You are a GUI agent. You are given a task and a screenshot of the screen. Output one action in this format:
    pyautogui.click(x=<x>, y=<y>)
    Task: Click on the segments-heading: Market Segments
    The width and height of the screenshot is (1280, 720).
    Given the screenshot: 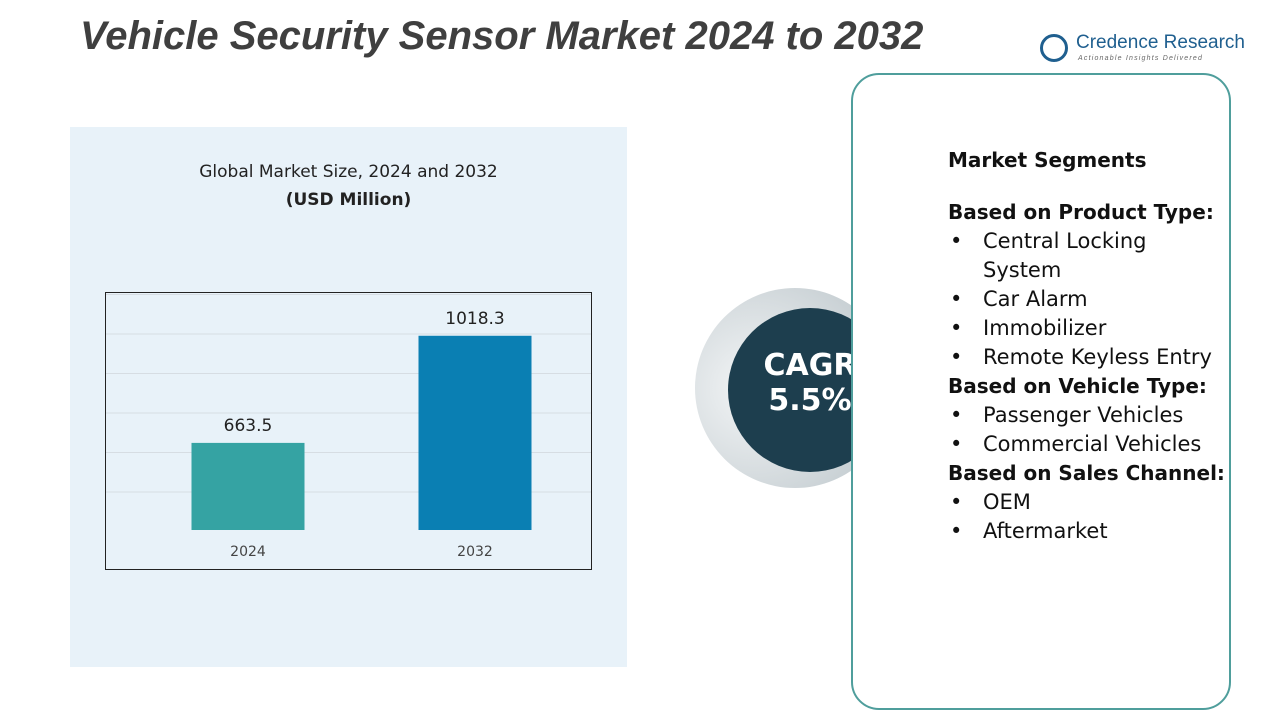 What is the action you would take?
    pyautogui.click(x=1047, y=160)
    